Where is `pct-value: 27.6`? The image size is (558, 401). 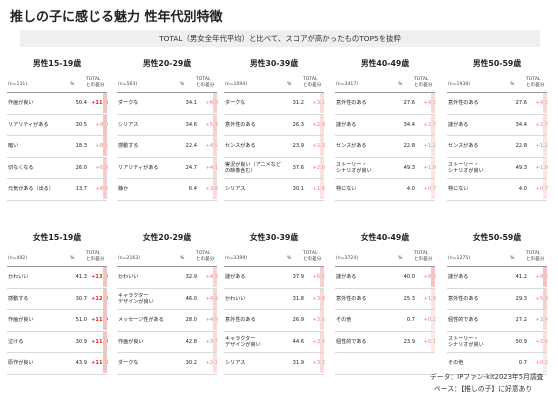 pct-value: 27.6 is located at coordinates (521, 103).